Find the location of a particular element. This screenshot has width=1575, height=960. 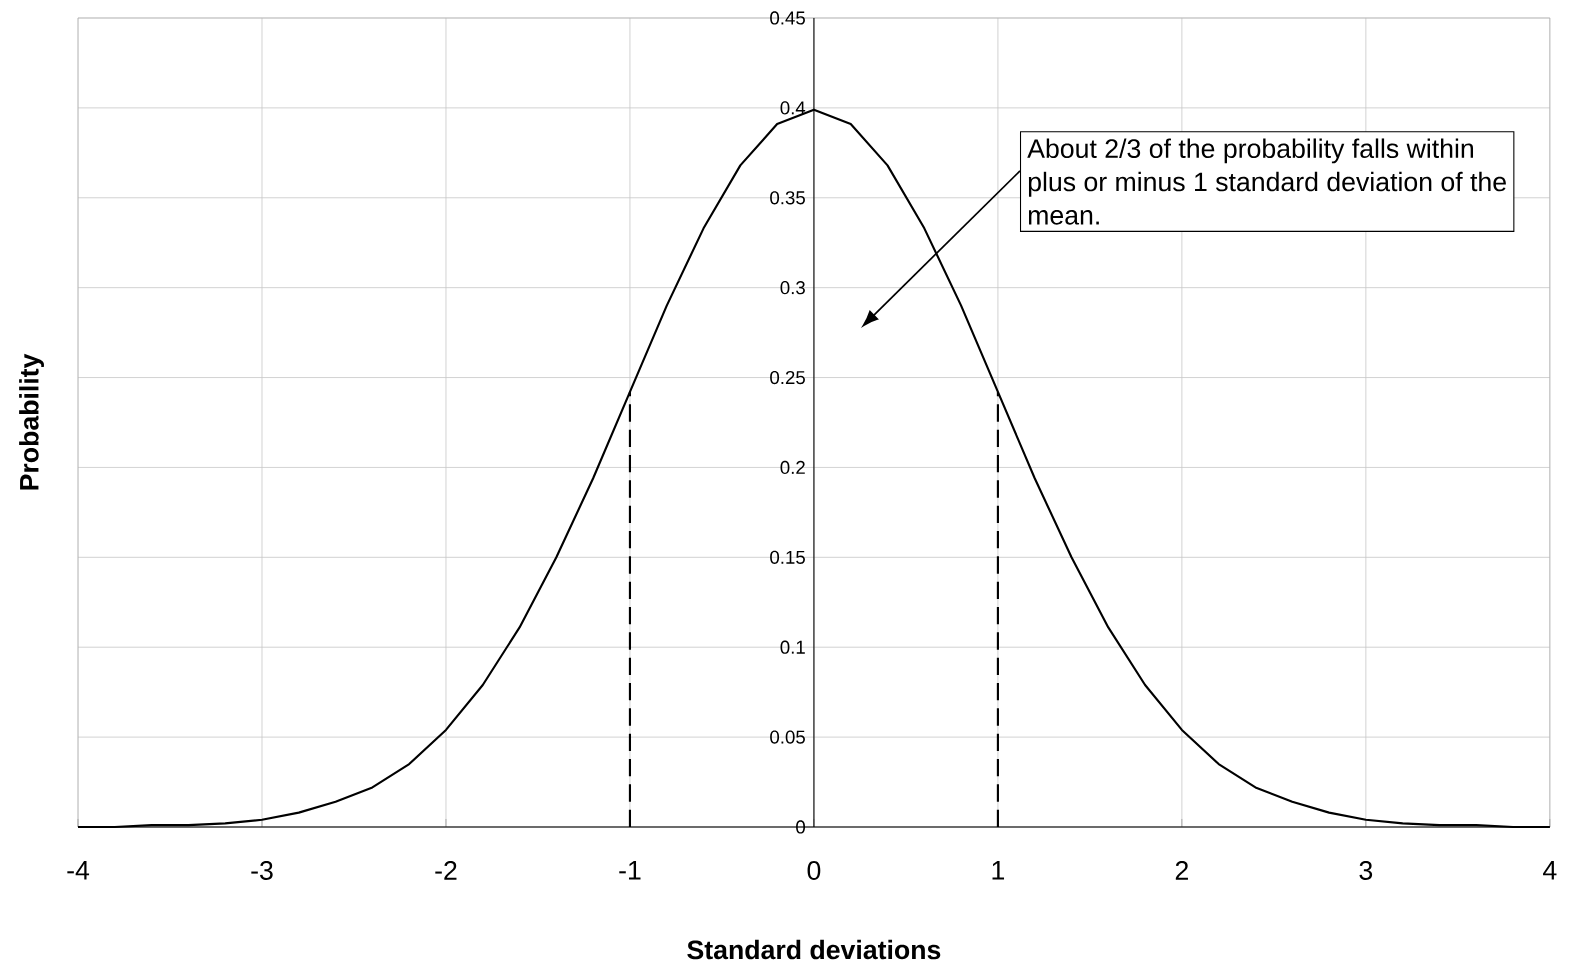

y-tick-label: 0.35 is located at coordinates (787, 198).